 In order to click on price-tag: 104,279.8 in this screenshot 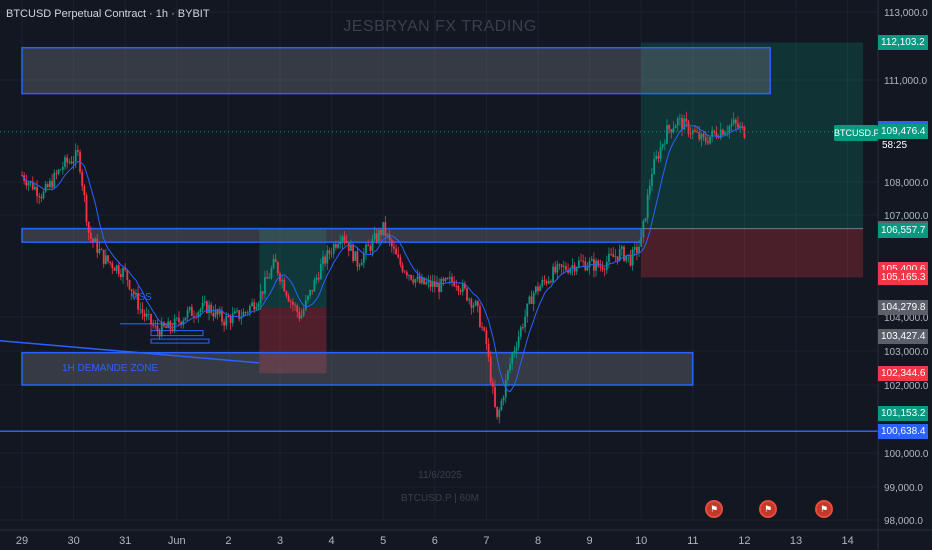, I will do `click(903, 307)`.